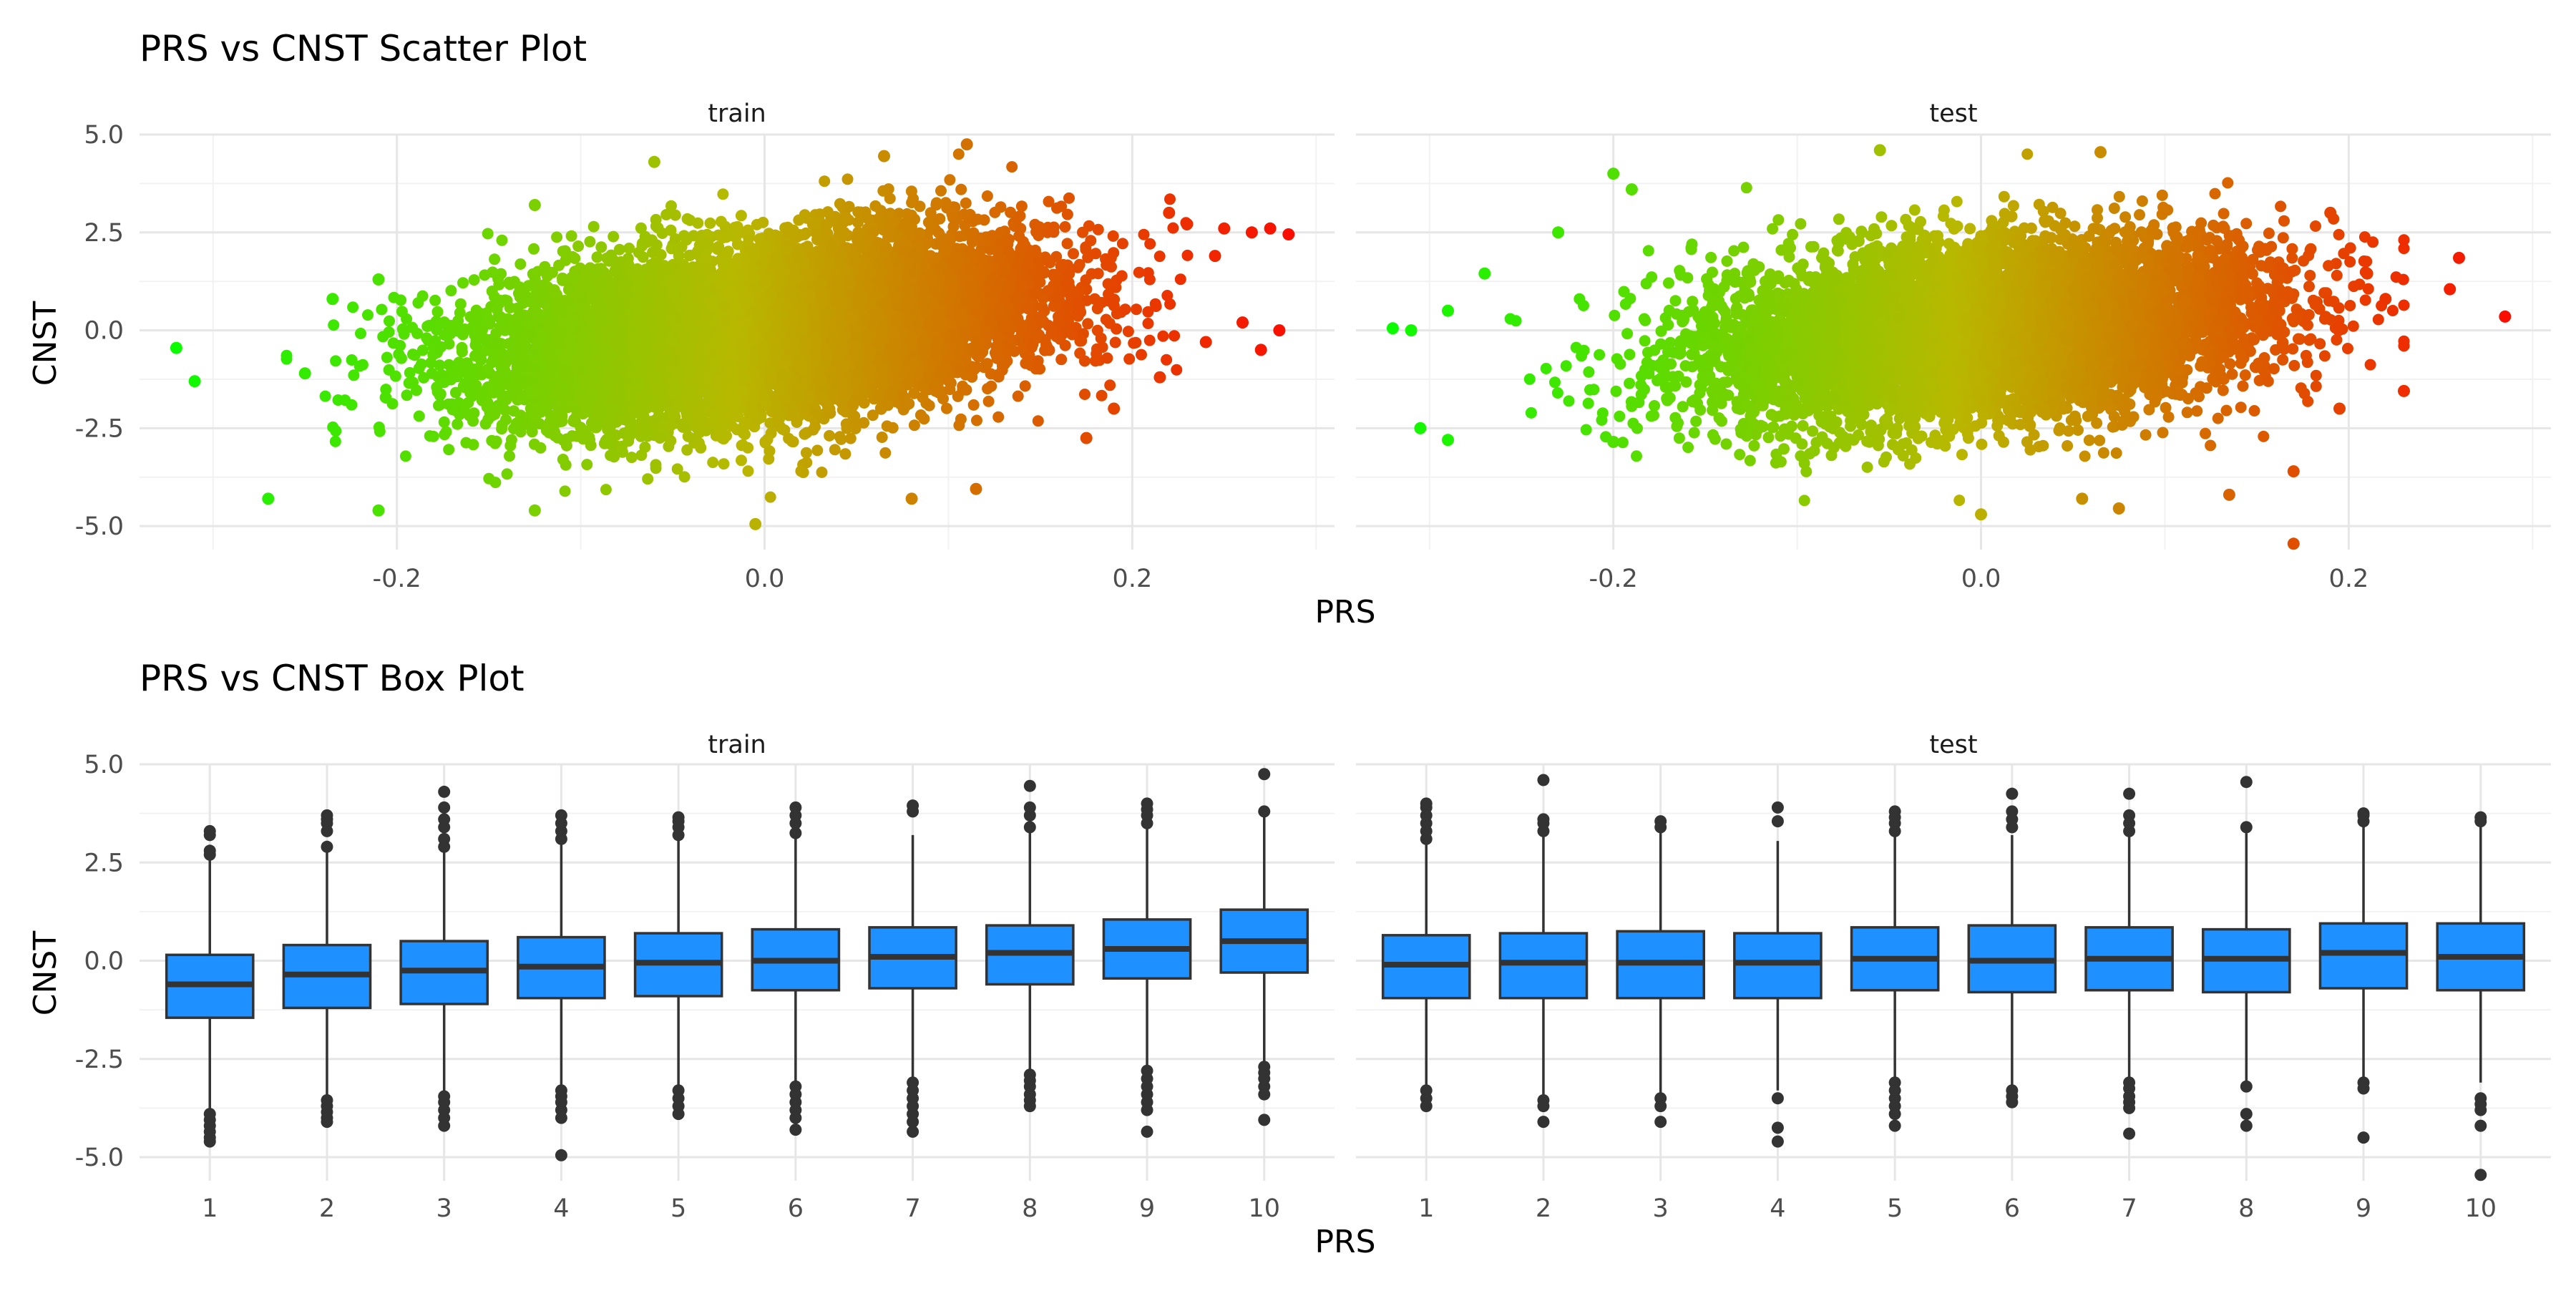  I want to click on scatter-facet-label-test: test, so click(1953, 113).